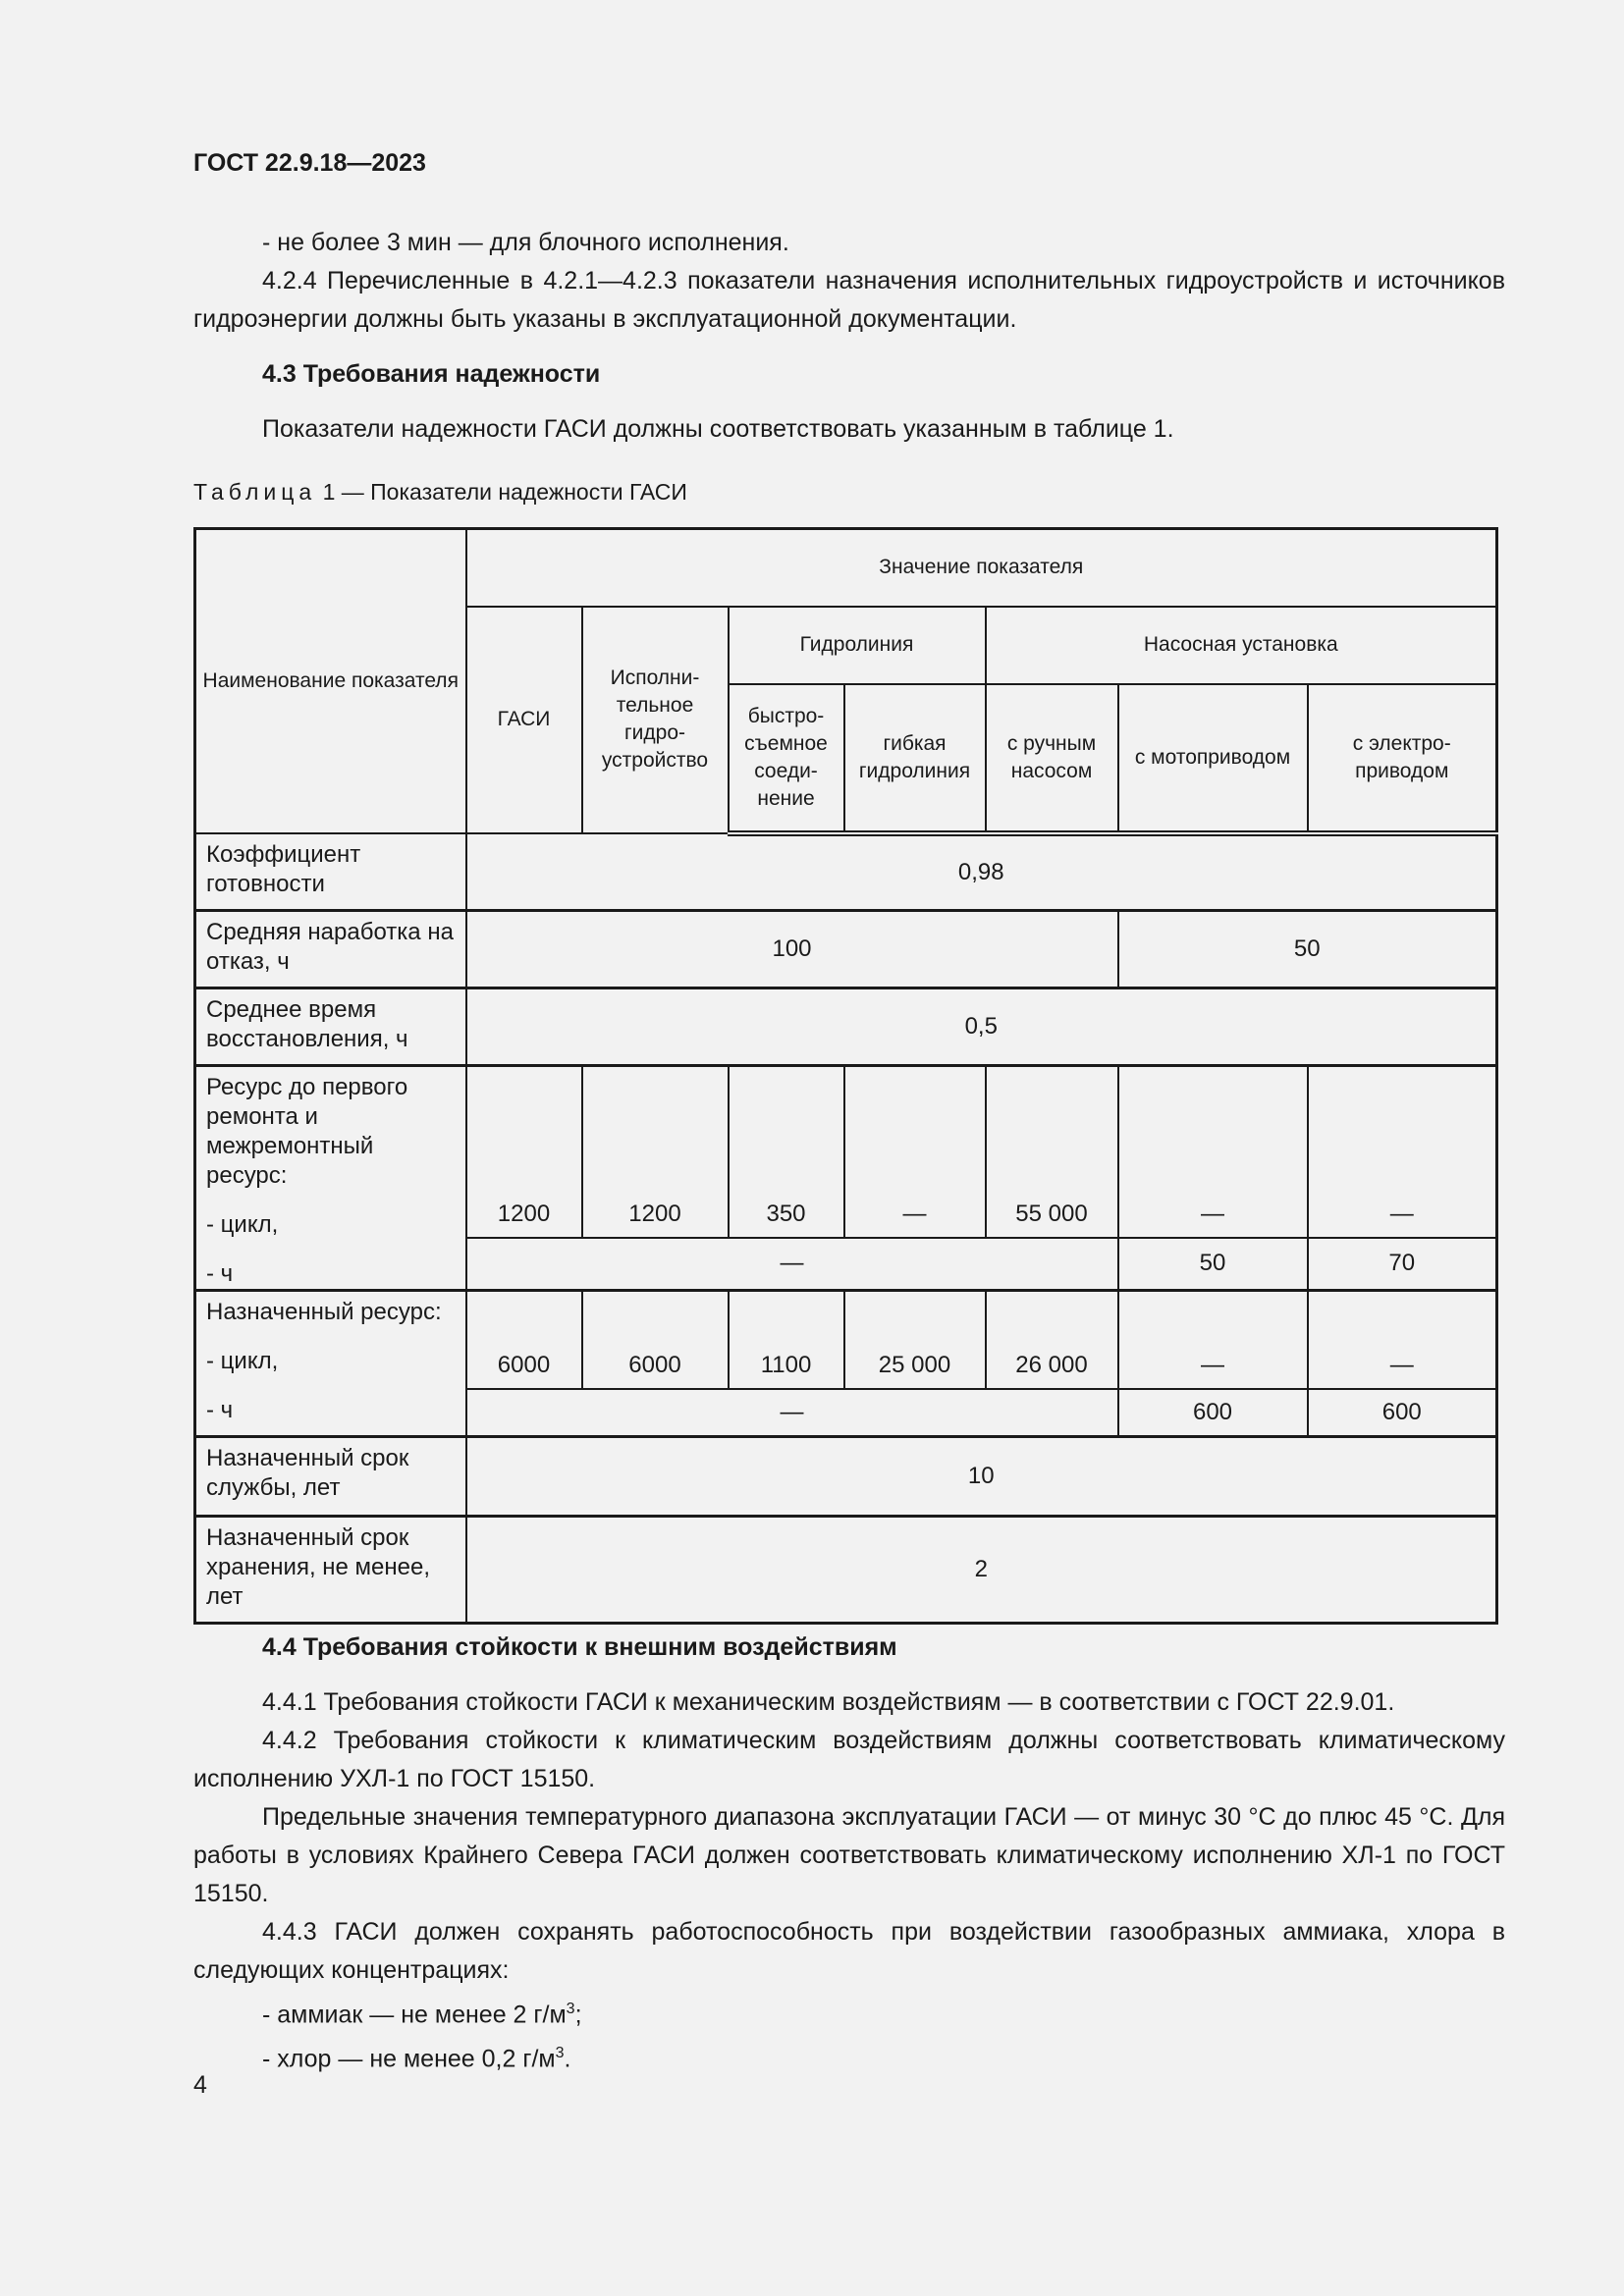 This screenshot has height=2296, width=1624. What do you see at coordinates (1051, 1151) in the screenshot?
I see `cell: 55 000` at bounding box center [1051, 1151].